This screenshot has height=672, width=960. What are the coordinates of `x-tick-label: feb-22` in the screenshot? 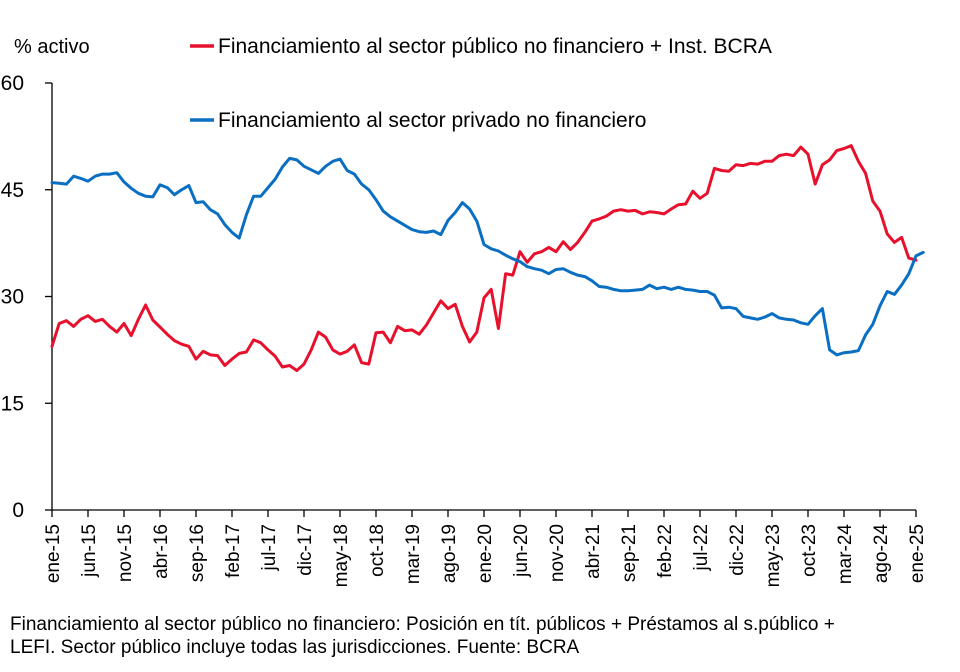 It's located at (665, 551).